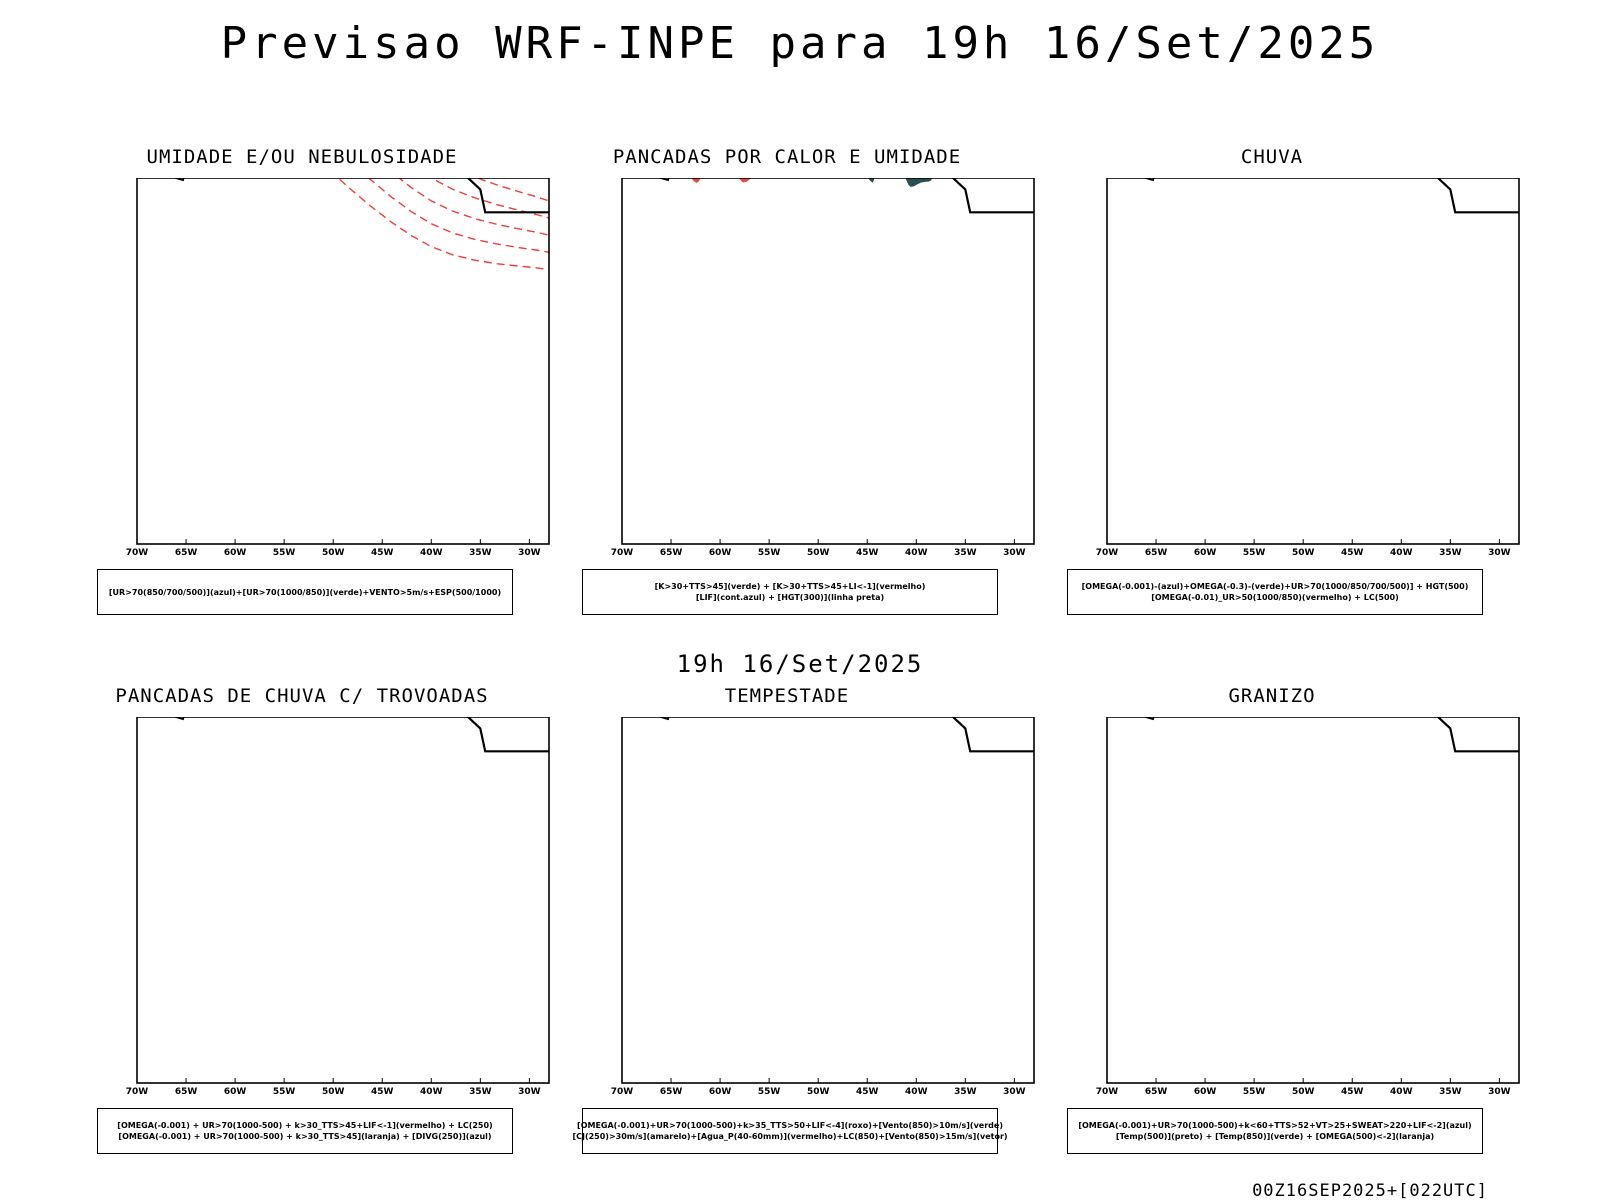  I want to click on main-title: Previsao WRF-INPE para 19h 16/Set/2025, so click(800, 43).